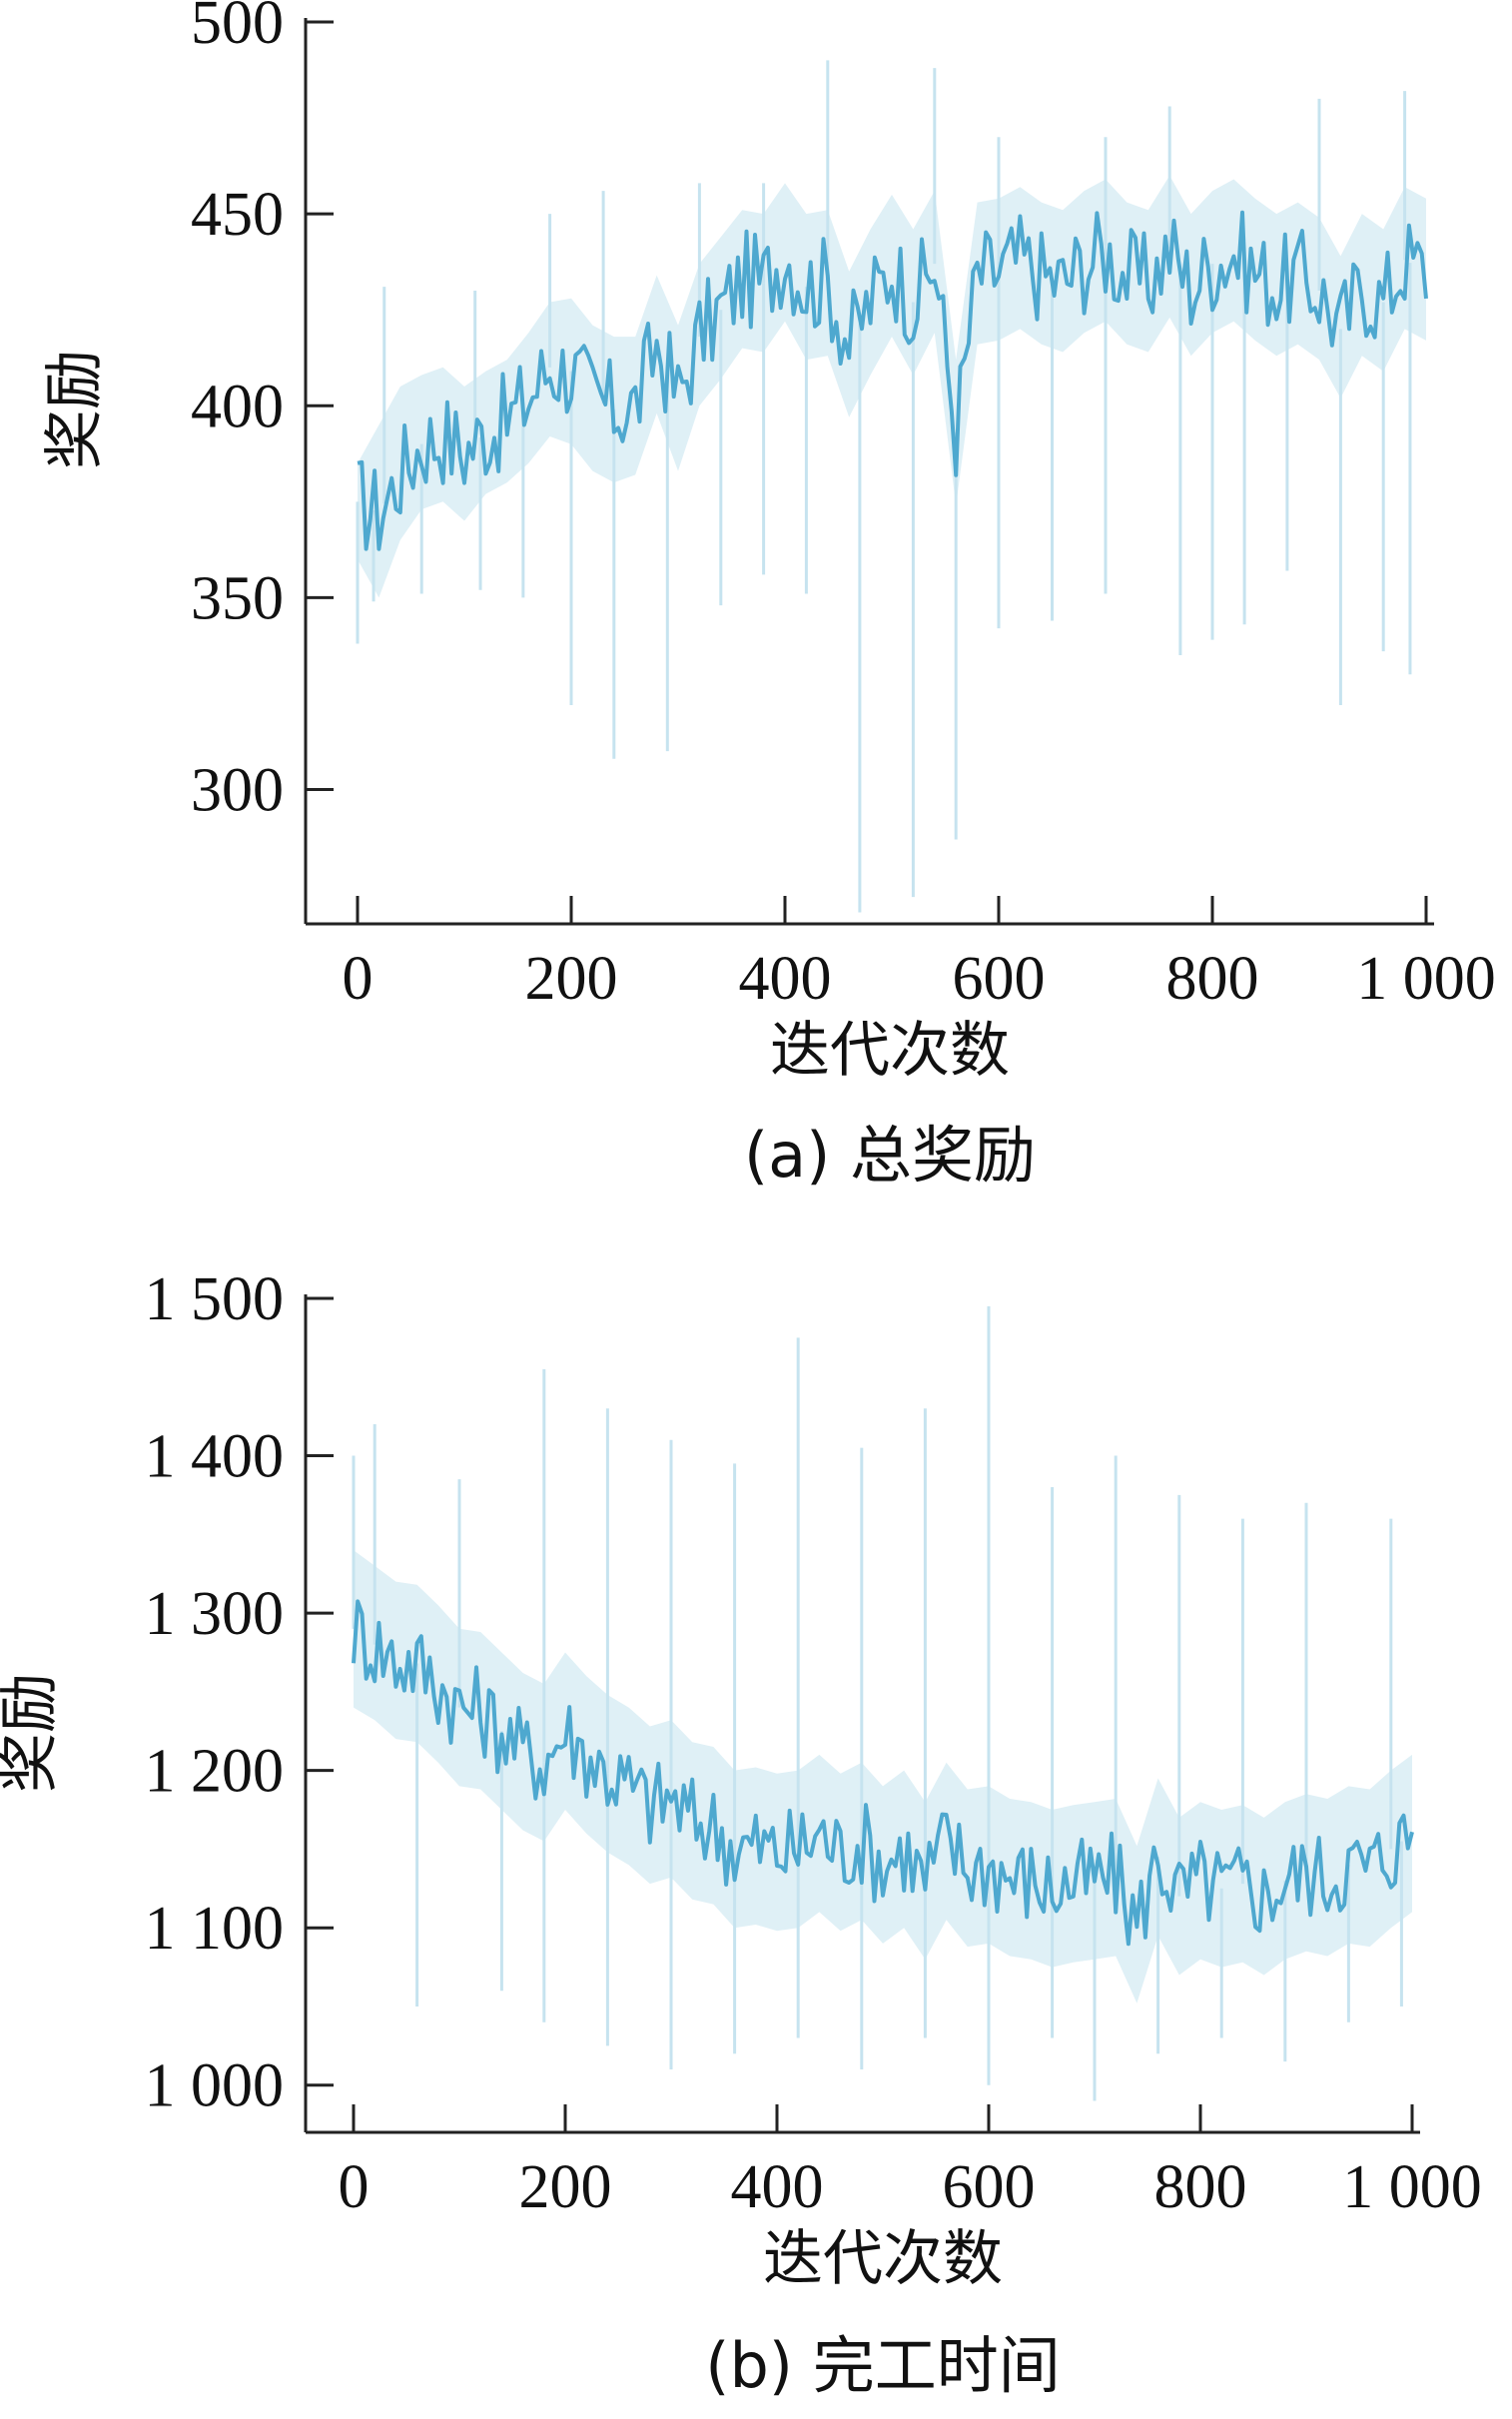 This screenshot has width=1512, height=2419. Describe the element at coordinates (890, 1155) in the screenshot. I see `caption-a: (a) 总奖励` at that location.